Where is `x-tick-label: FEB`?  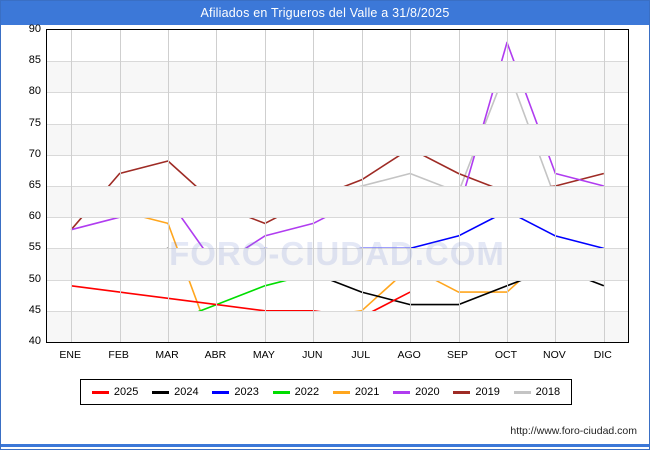 x-tick-label: FEB is located at coordinates (118, 355).